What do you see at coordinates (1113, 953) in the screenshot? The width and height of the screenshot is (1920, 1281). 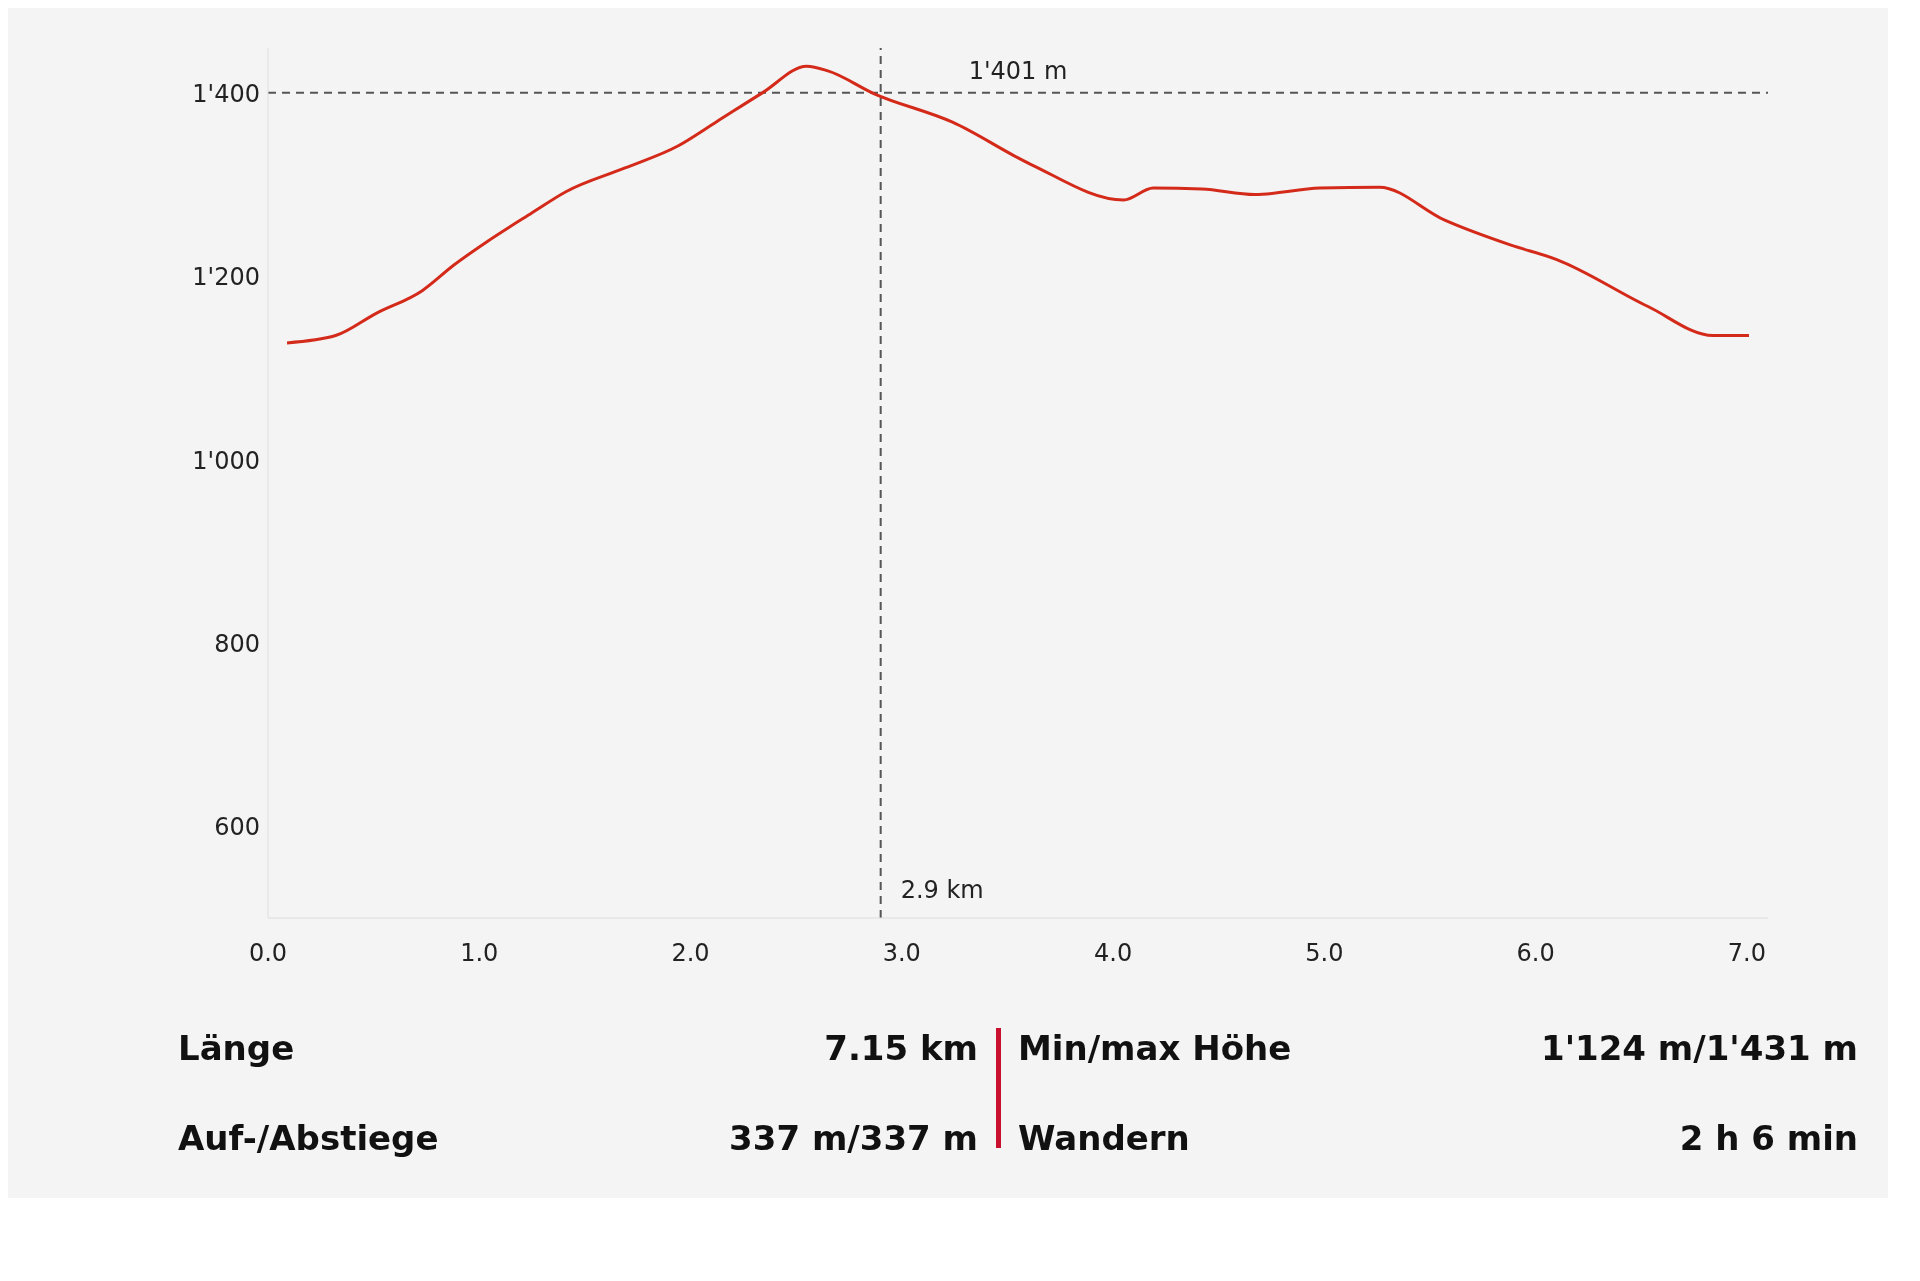 I see `x-tick-label: 4.0` at bounding box center [1113, 953].